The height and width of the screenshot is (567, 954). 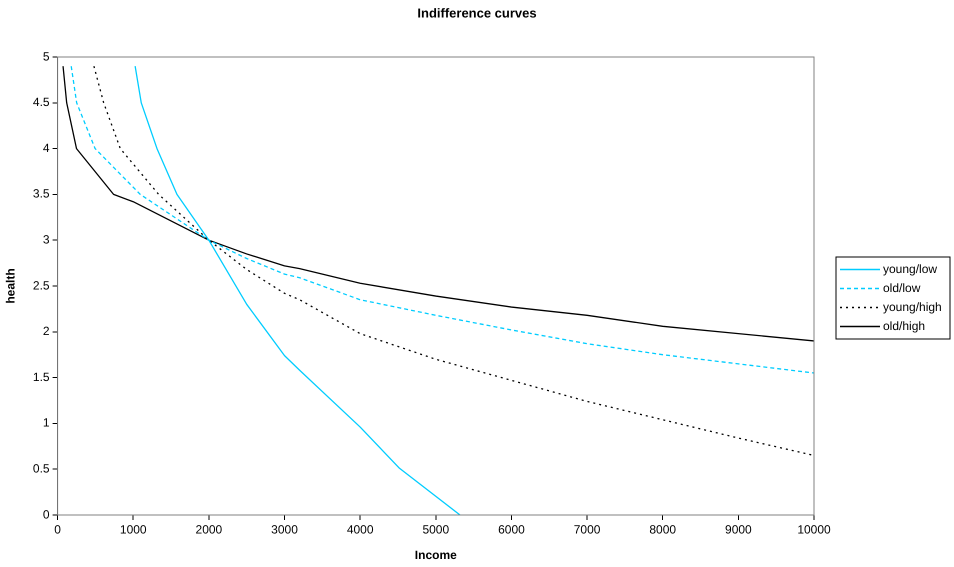 What do you see at coordinates (512, 529) in the screenshot?
I see `x-tick-label: 6000` at bounding box center [512, 529].